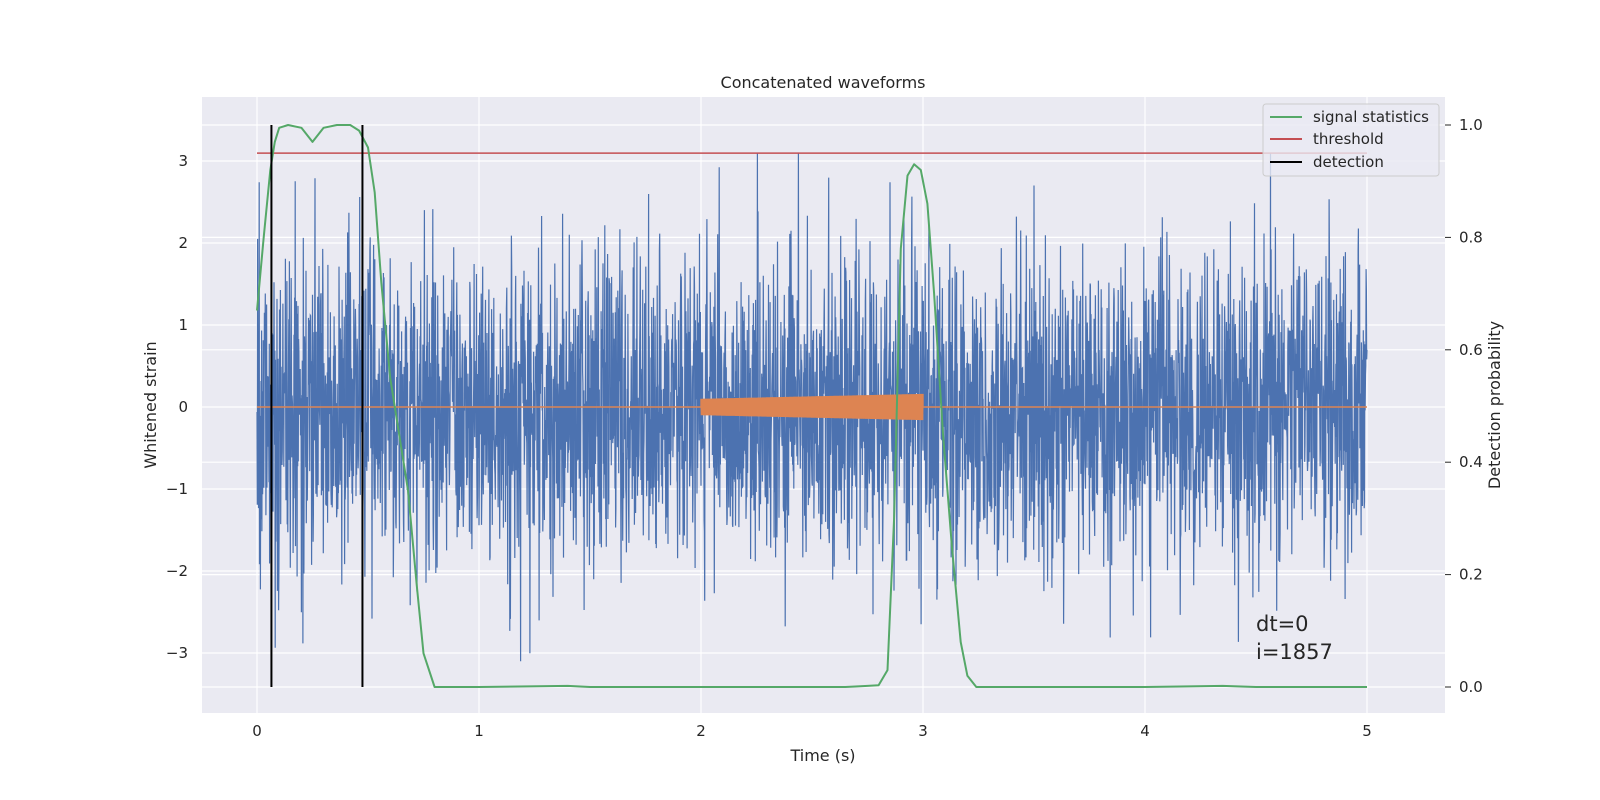 The height and width of the screenshot is (800, 1600). What do you see at coordinates (183, 407) in the screenshot?
I see `y-tick-label: 0` at bounding box center [183, 407].